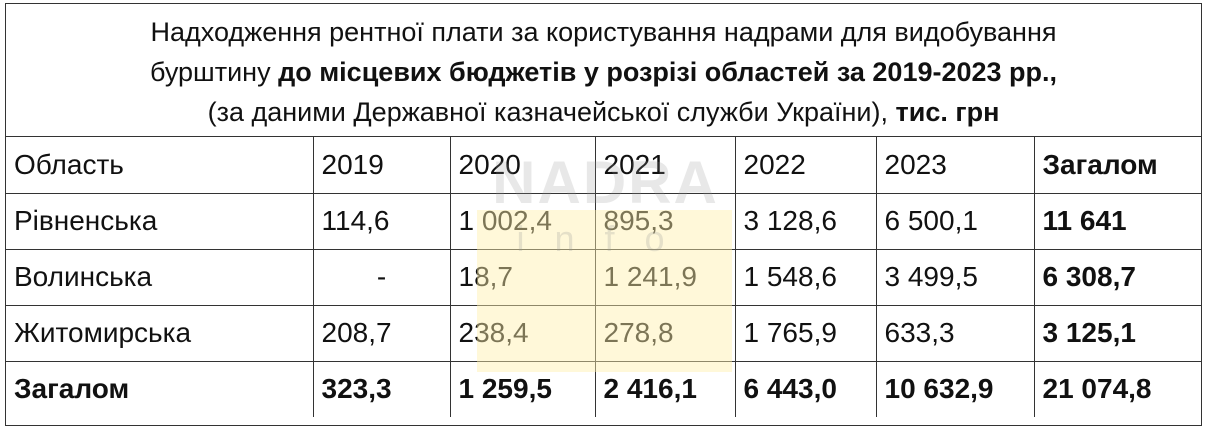  What do you see at coordinates (522, 388) in the screenshot?
I see `total-value-cell: 1 259,5` at bounding box center [522, 388].